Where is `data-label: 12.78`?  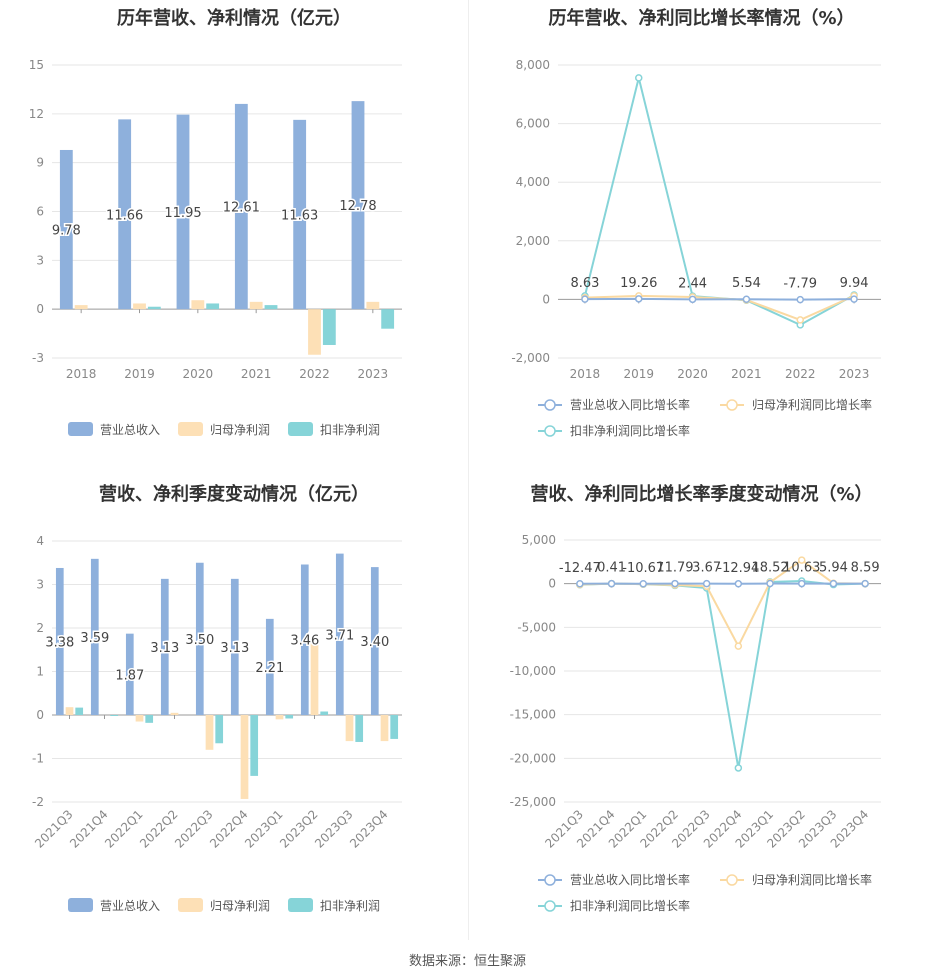 data-label: 12.78 is located at coordinates (357, 206).